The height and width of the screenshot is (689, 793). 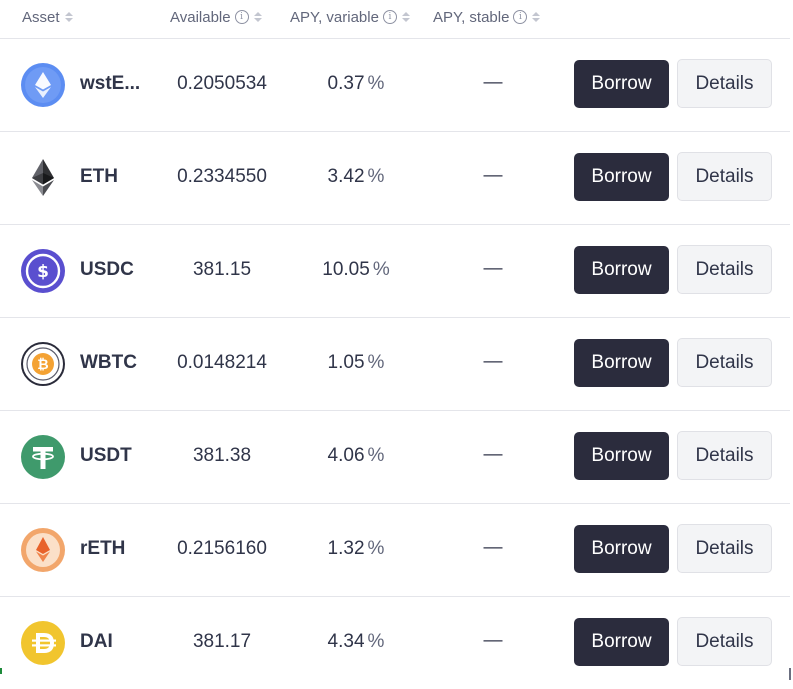 I want to click on column-header-available: Available i, so click(x=216, y=17).